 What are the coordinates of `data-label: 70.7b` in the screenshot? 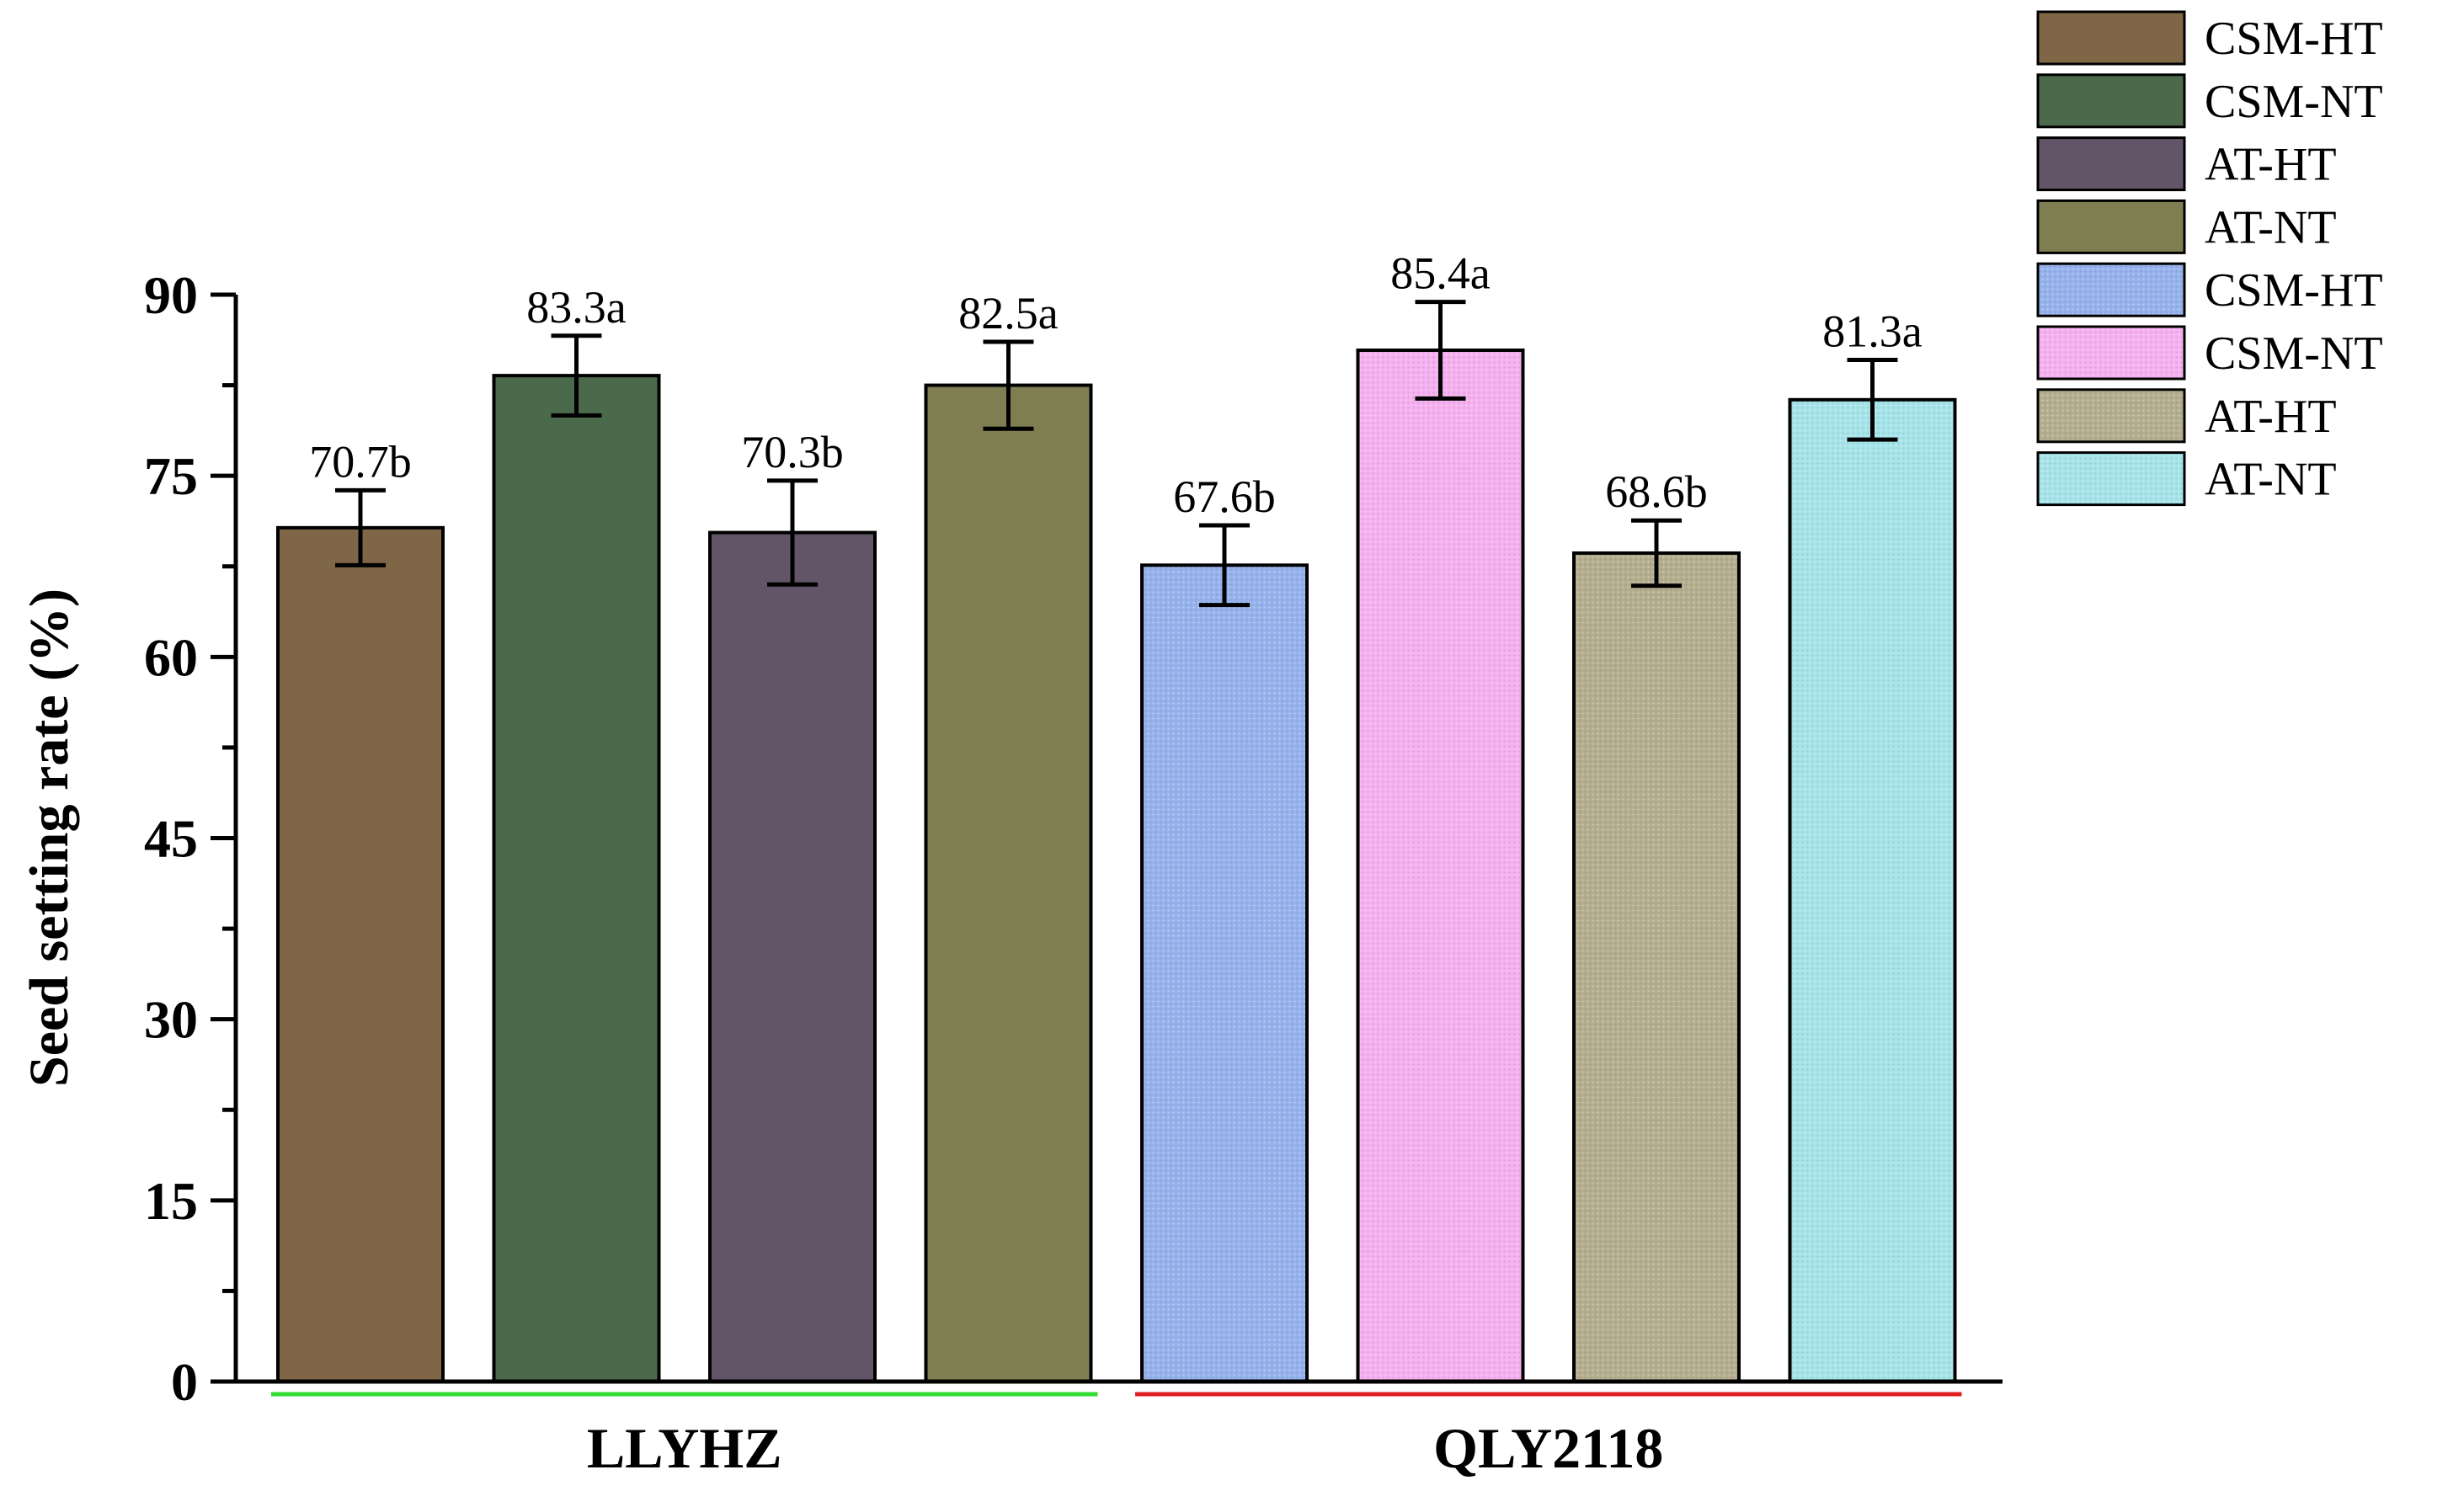 It's located at (360, 462).